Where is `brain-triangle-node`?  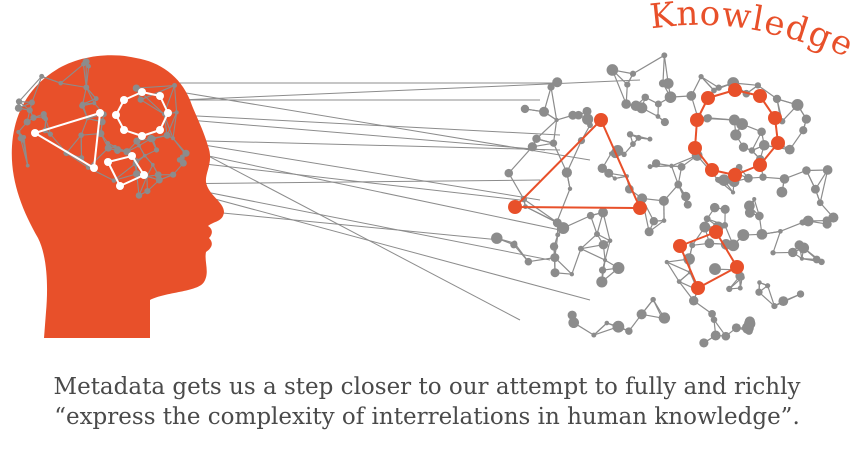 brain-triangle-node is located at coordinates (35, 133).